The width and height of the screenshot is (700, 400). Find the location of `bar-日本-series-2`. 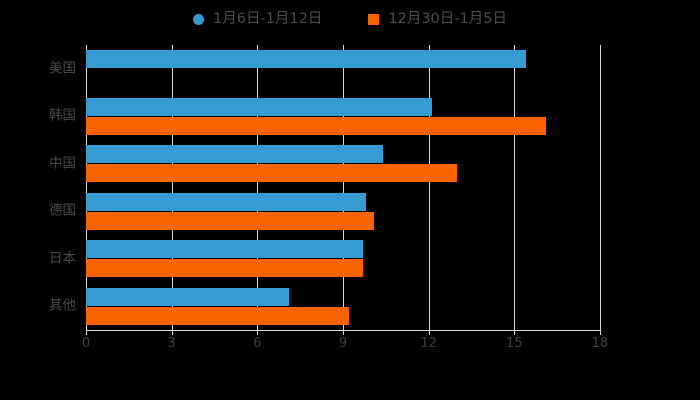

bar-日本-series-2 is located at coordinates (224, 268).